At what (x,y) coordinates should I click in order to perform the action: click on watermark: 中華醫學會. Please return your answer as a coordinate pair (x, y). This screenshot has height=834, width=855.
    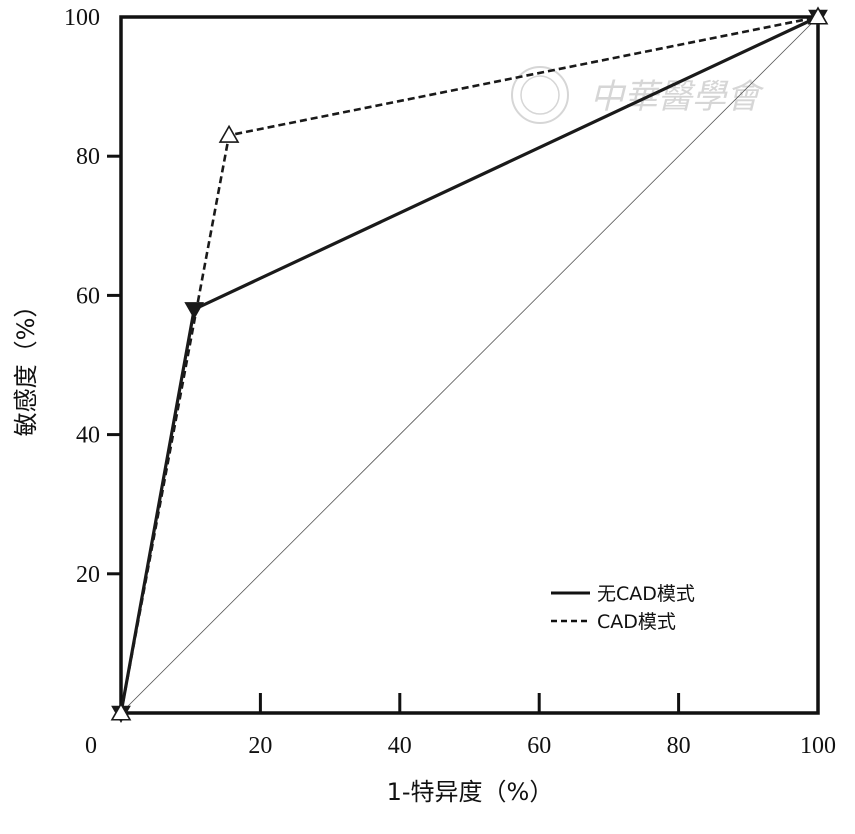
    Looking at the image, I should click on (638, 95).